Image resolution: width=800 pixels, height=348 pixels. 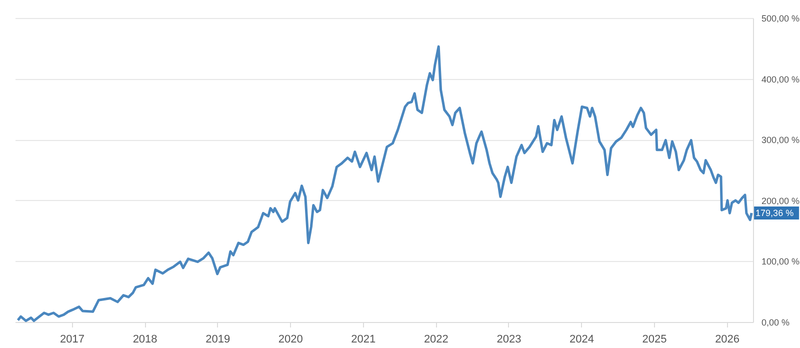 I want to click on y-tick-label: 0,00 %, so click(x=776, y=323).